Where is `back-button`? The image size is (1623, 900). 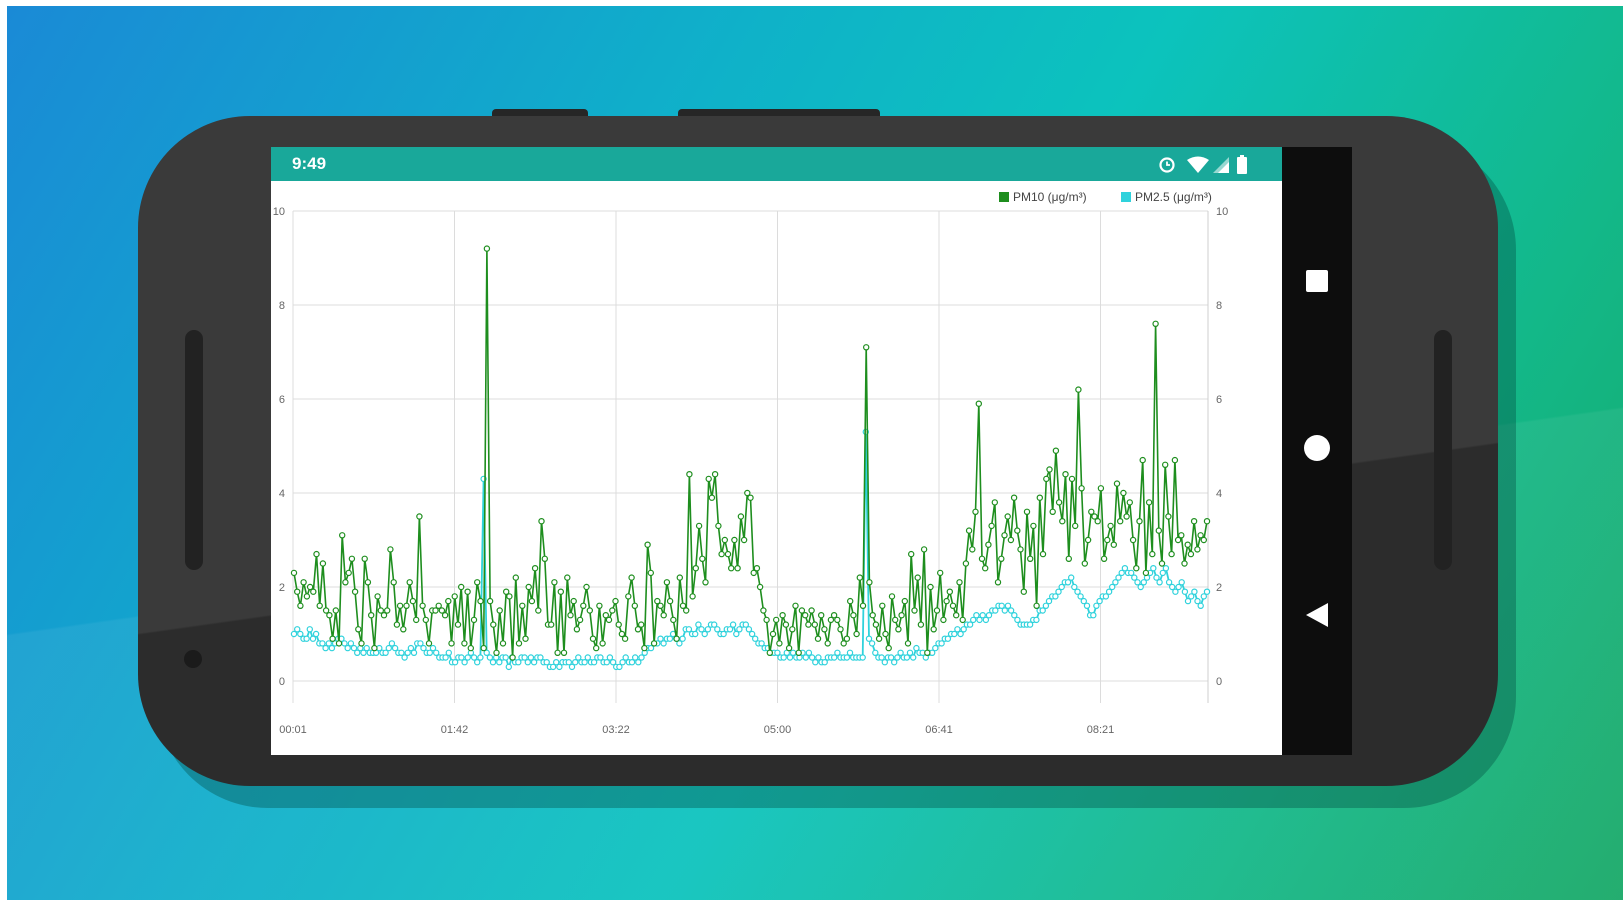 back-button is located at coordinates (1317, 615).